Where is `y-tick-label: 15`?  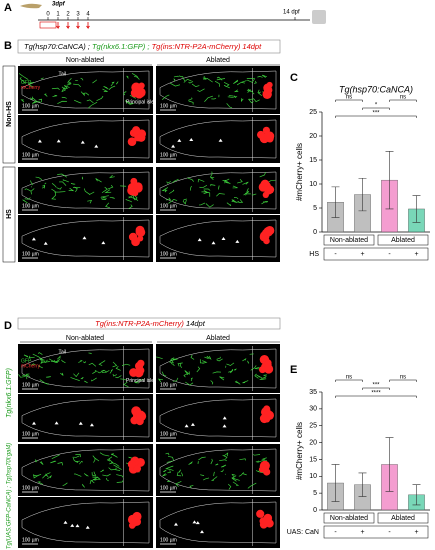
y-tick-label: 15 is located at coordinates (313, 160).